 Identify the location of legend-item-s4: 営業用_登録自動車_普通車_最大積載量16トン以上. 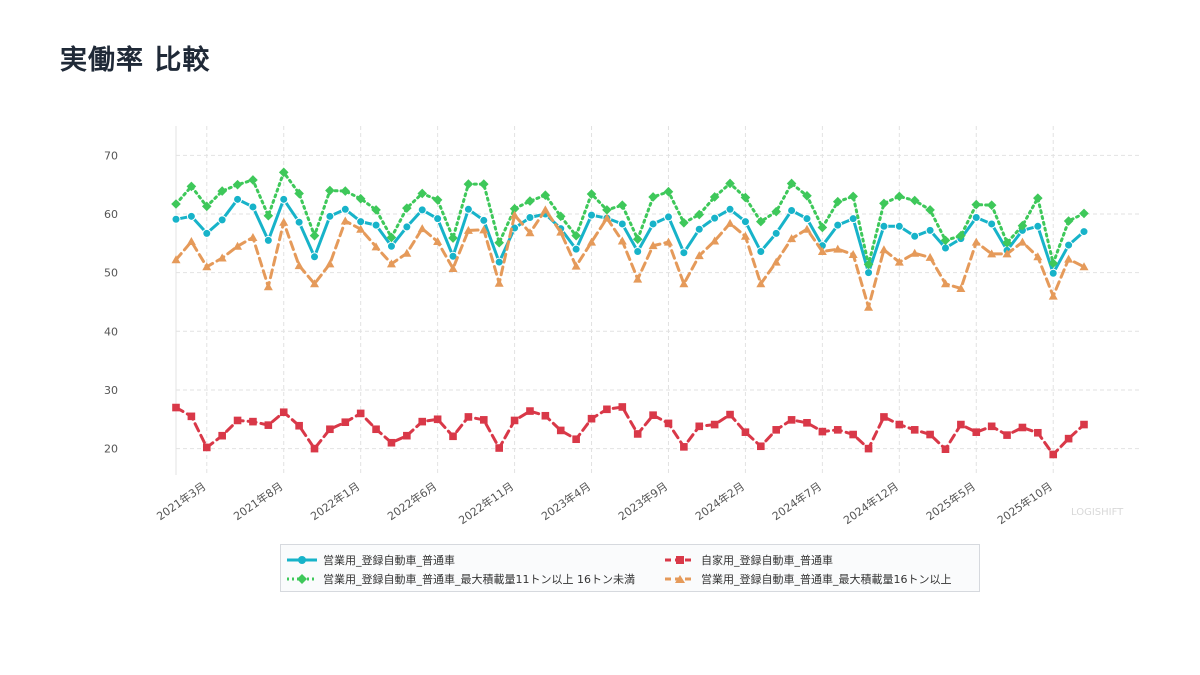
(808, 579).